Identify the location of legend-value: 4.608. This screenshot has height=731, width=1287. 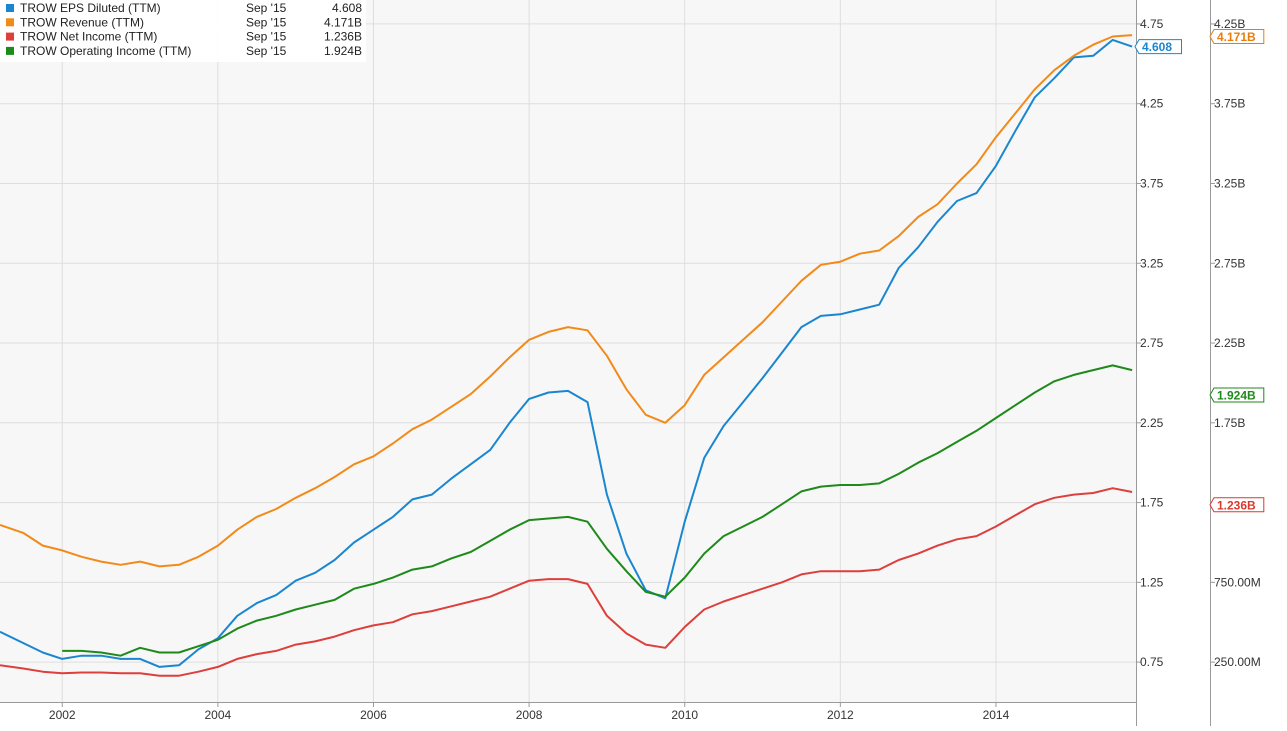
(347, 8).